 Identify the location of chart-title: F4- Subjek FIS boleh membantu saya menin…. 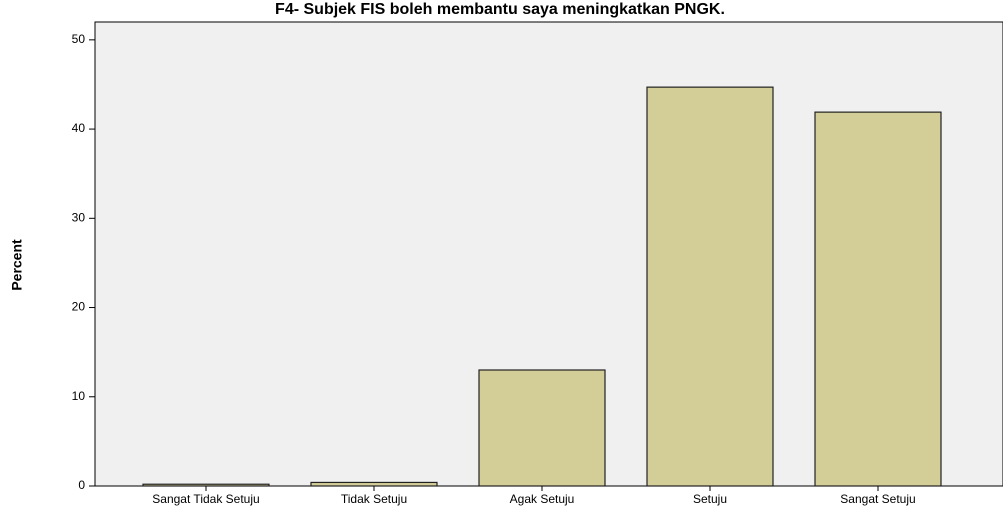
(500, 9).